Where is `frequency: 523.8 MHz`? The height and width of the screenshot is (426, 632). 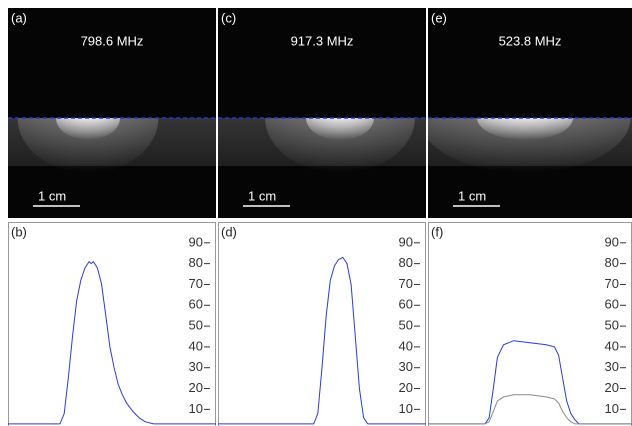 frequency: 523.8 MHz is located at coordinates (530, 40).